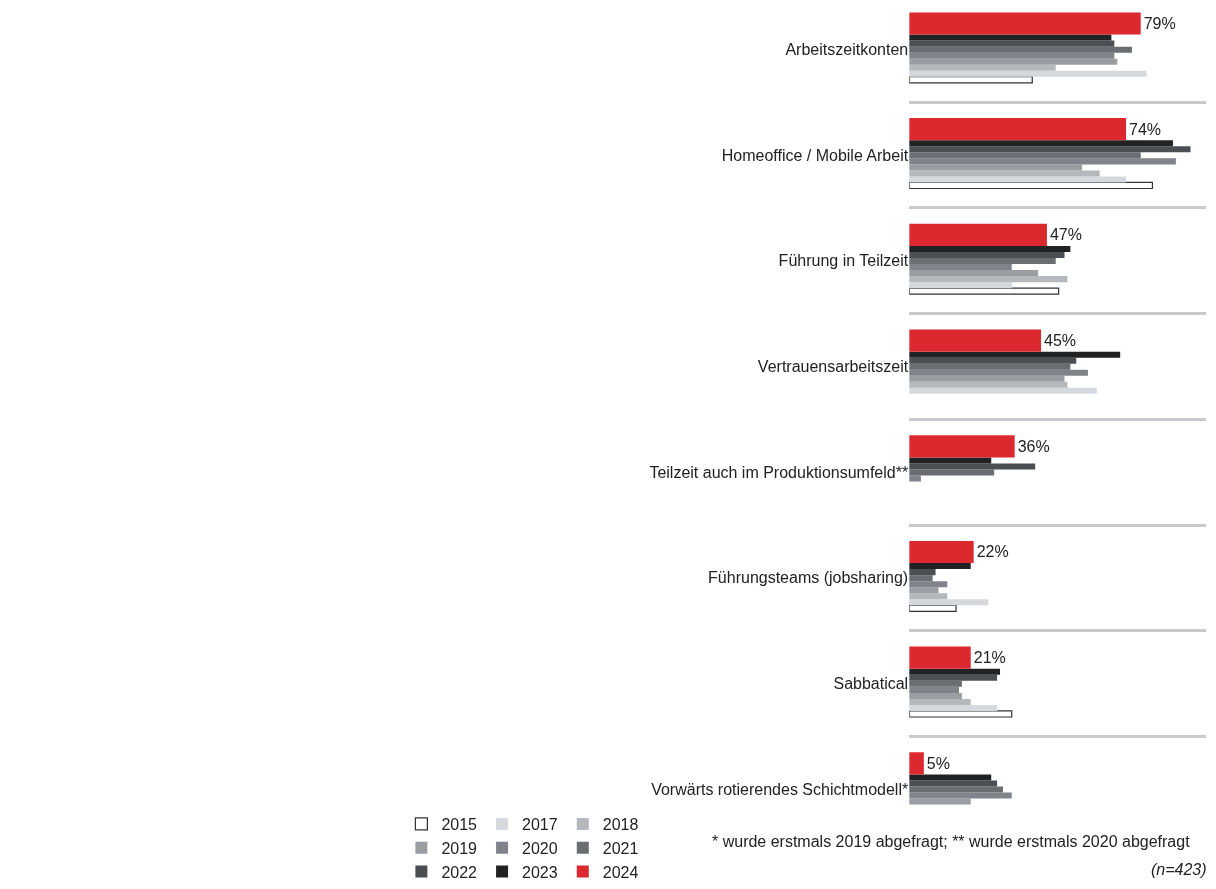 This screenshot has width=1216, height=889. What do you see at coordinates (938, 763) in the screenshot?
I see `data-label: 5%` at bounding box center [938, 763].